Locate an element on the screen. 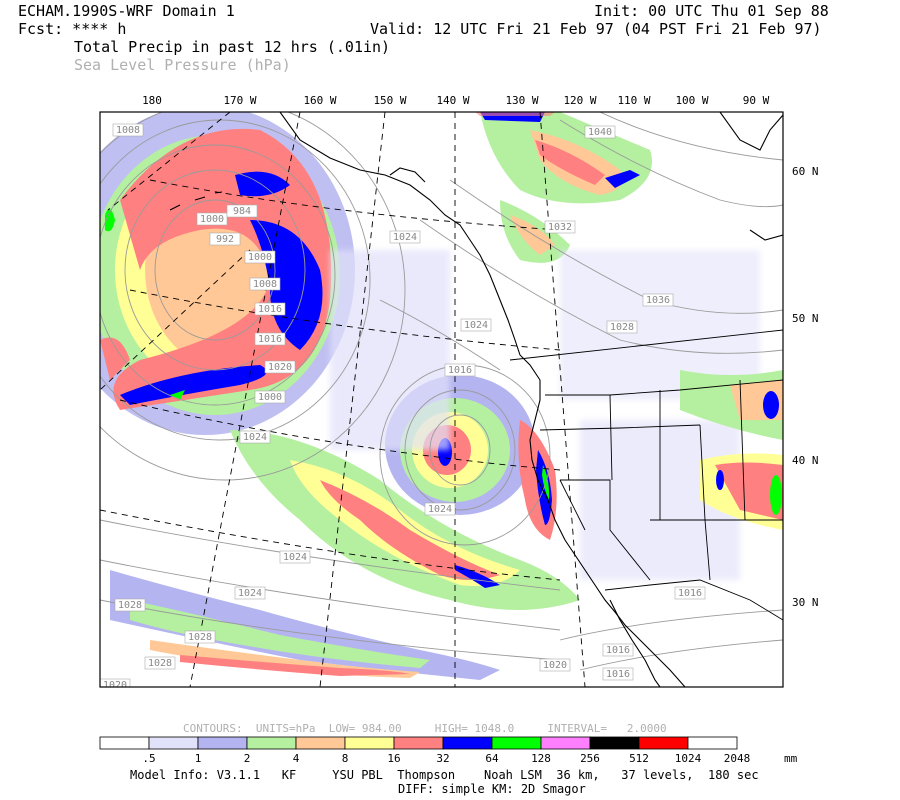  legend-label: 32 is located at coordinates (442, 758).